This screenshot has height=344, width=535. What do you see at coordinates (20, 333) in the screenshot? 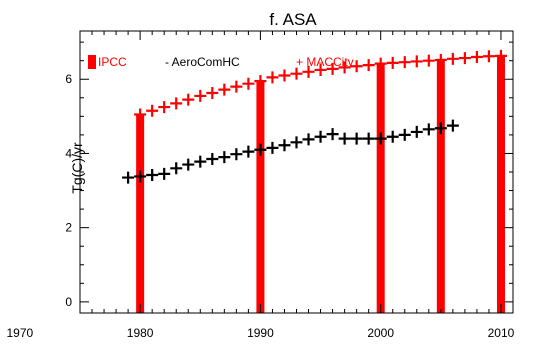
I see `x-tick-label: 1970` at bounding box center [20, 333].